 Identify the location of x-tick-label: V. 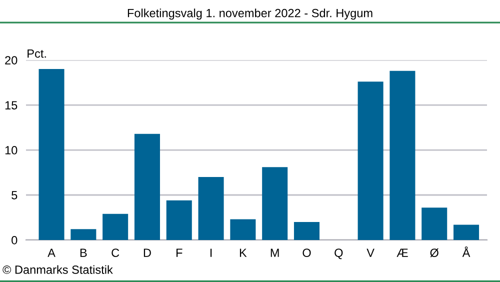
(370, 252).